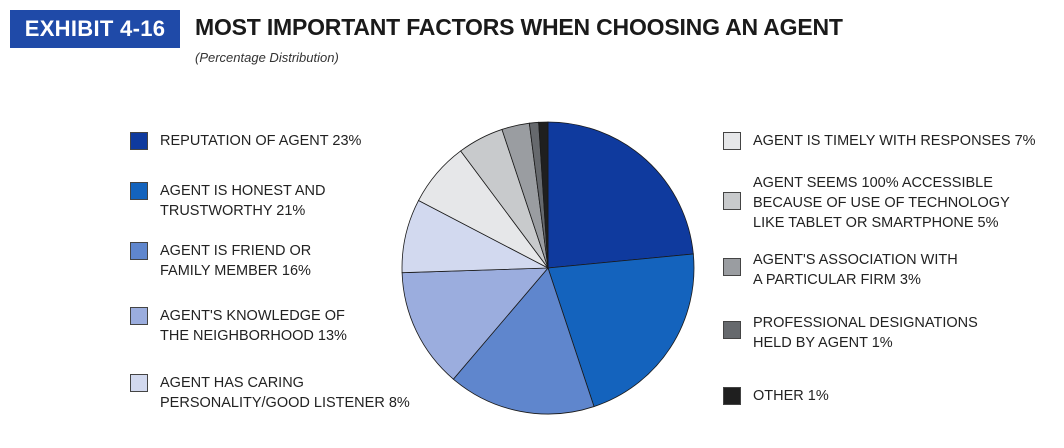 The image size is (1064, 448). I want to click on legend-label: OTHER 1%, so click(791, 396).